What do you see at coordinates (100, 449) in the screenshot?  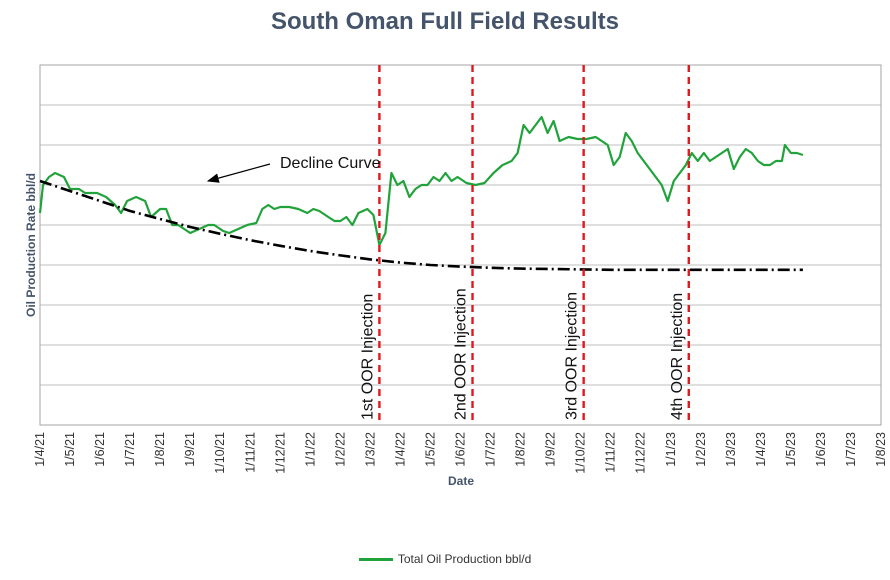 I see `x-tick-label: 1/6/21` at bounding box center [100, 449].